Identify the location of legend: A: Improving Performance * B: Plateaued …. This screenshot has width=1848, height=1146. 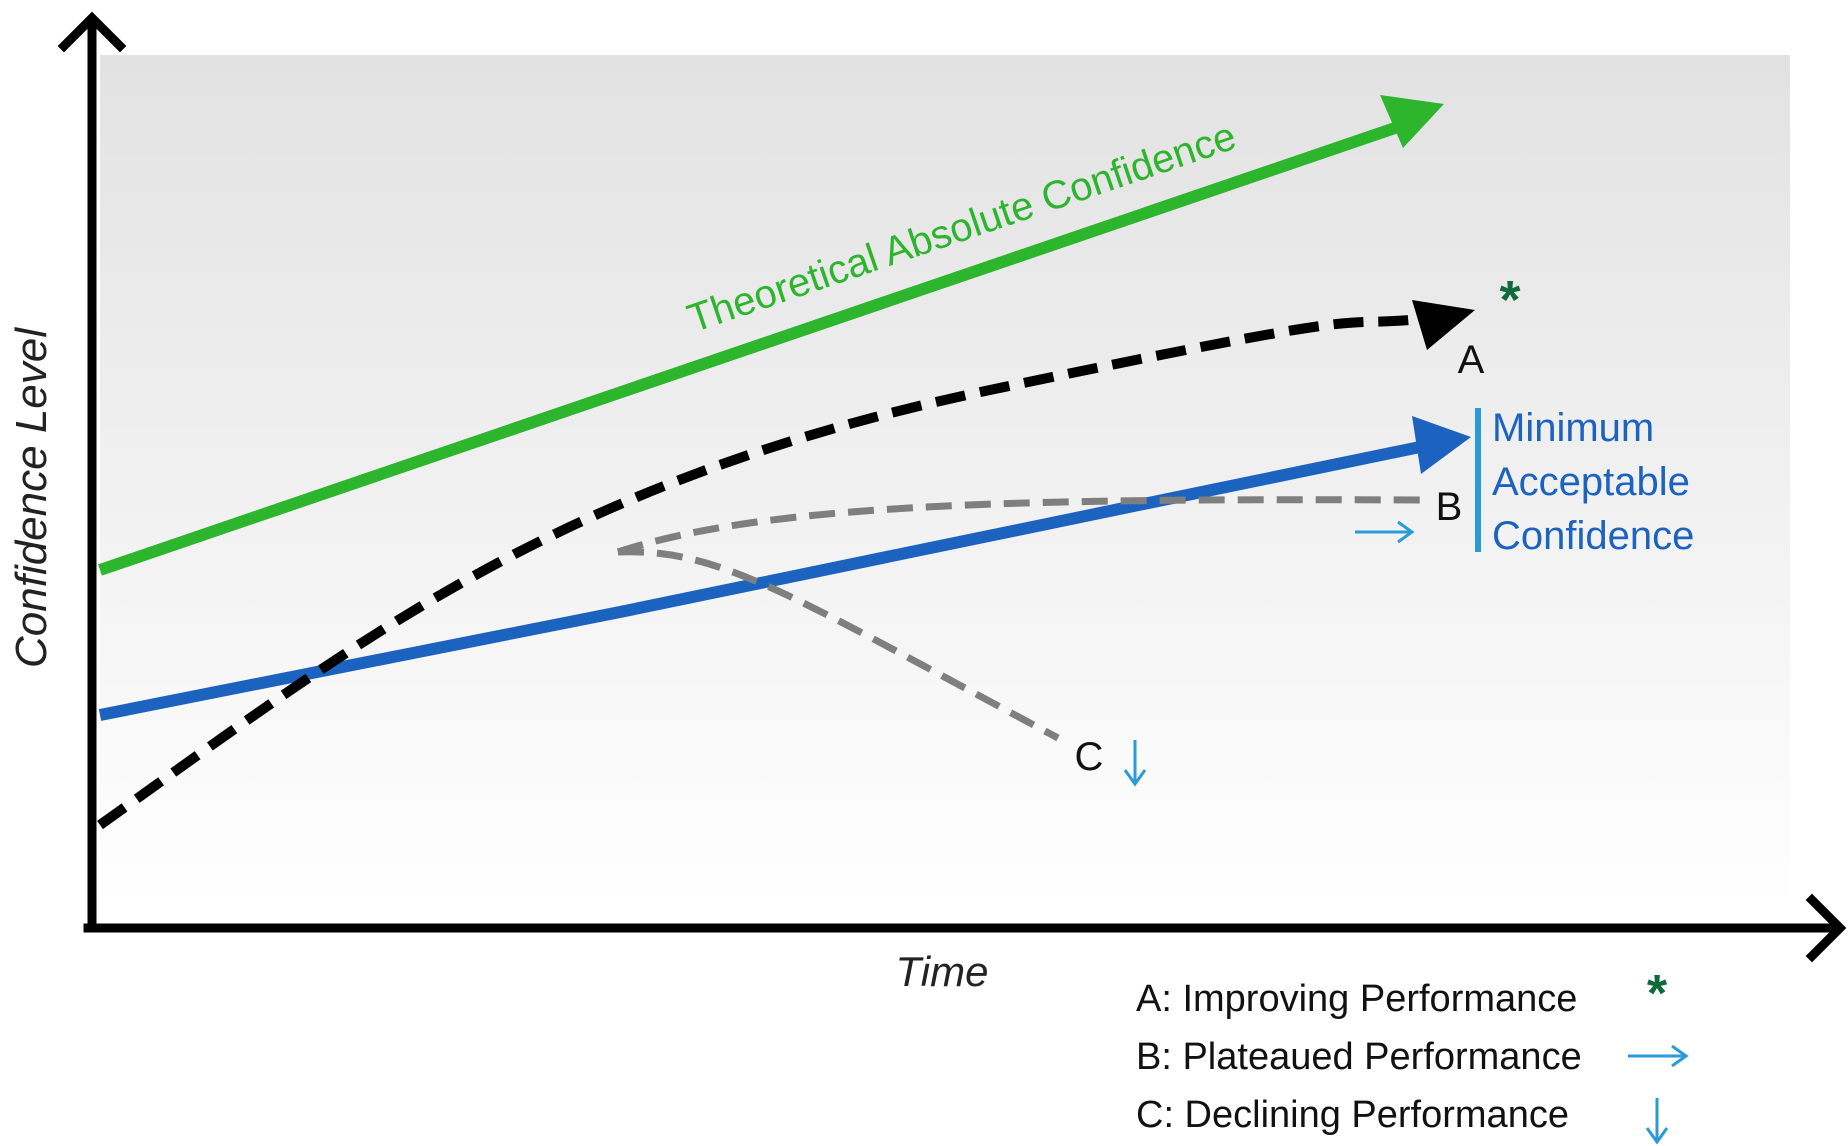
(1412, 1055).